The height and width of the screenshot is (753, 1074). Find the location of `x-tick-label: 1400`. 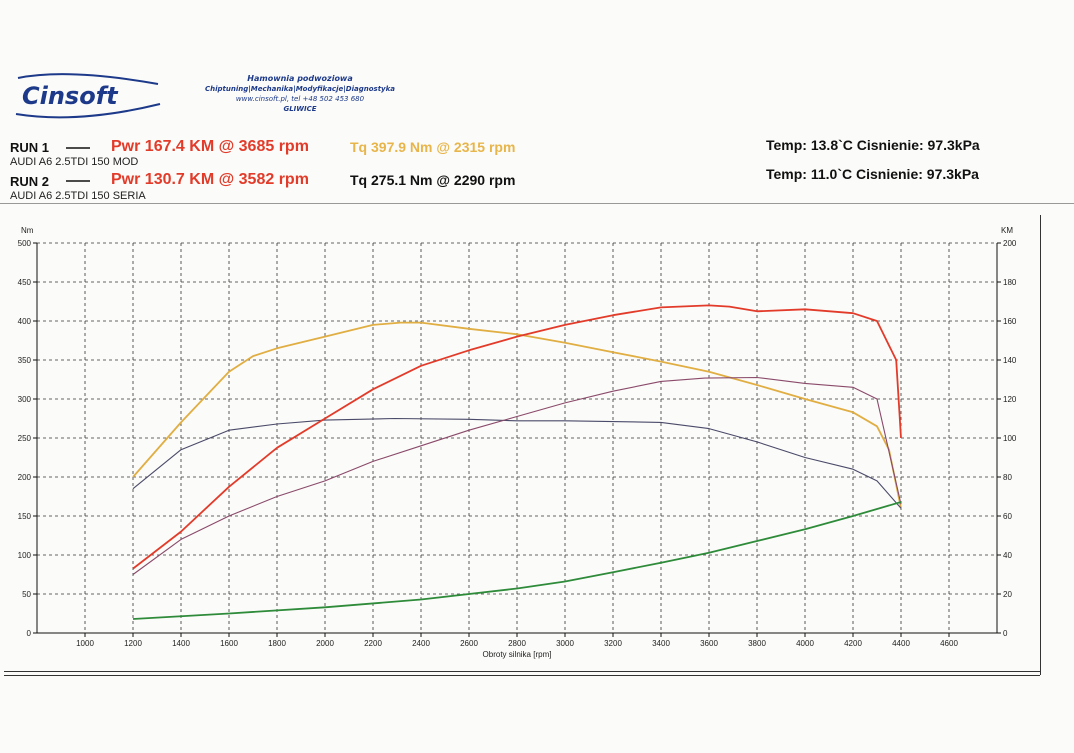

x-tick-label: 1400 is located at coordinates (181, 643).